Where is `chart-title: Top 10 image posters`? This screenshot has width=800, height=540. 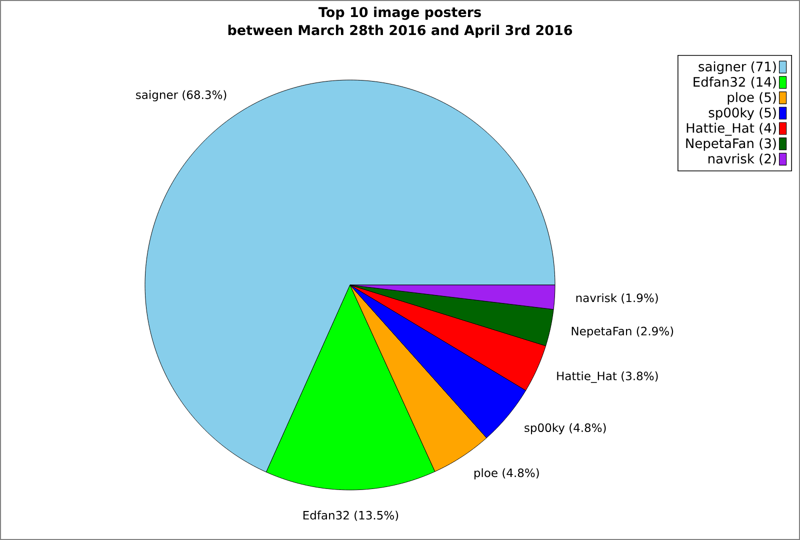
chart-title: Top 10 image posters is located at coordinates (399, 13).